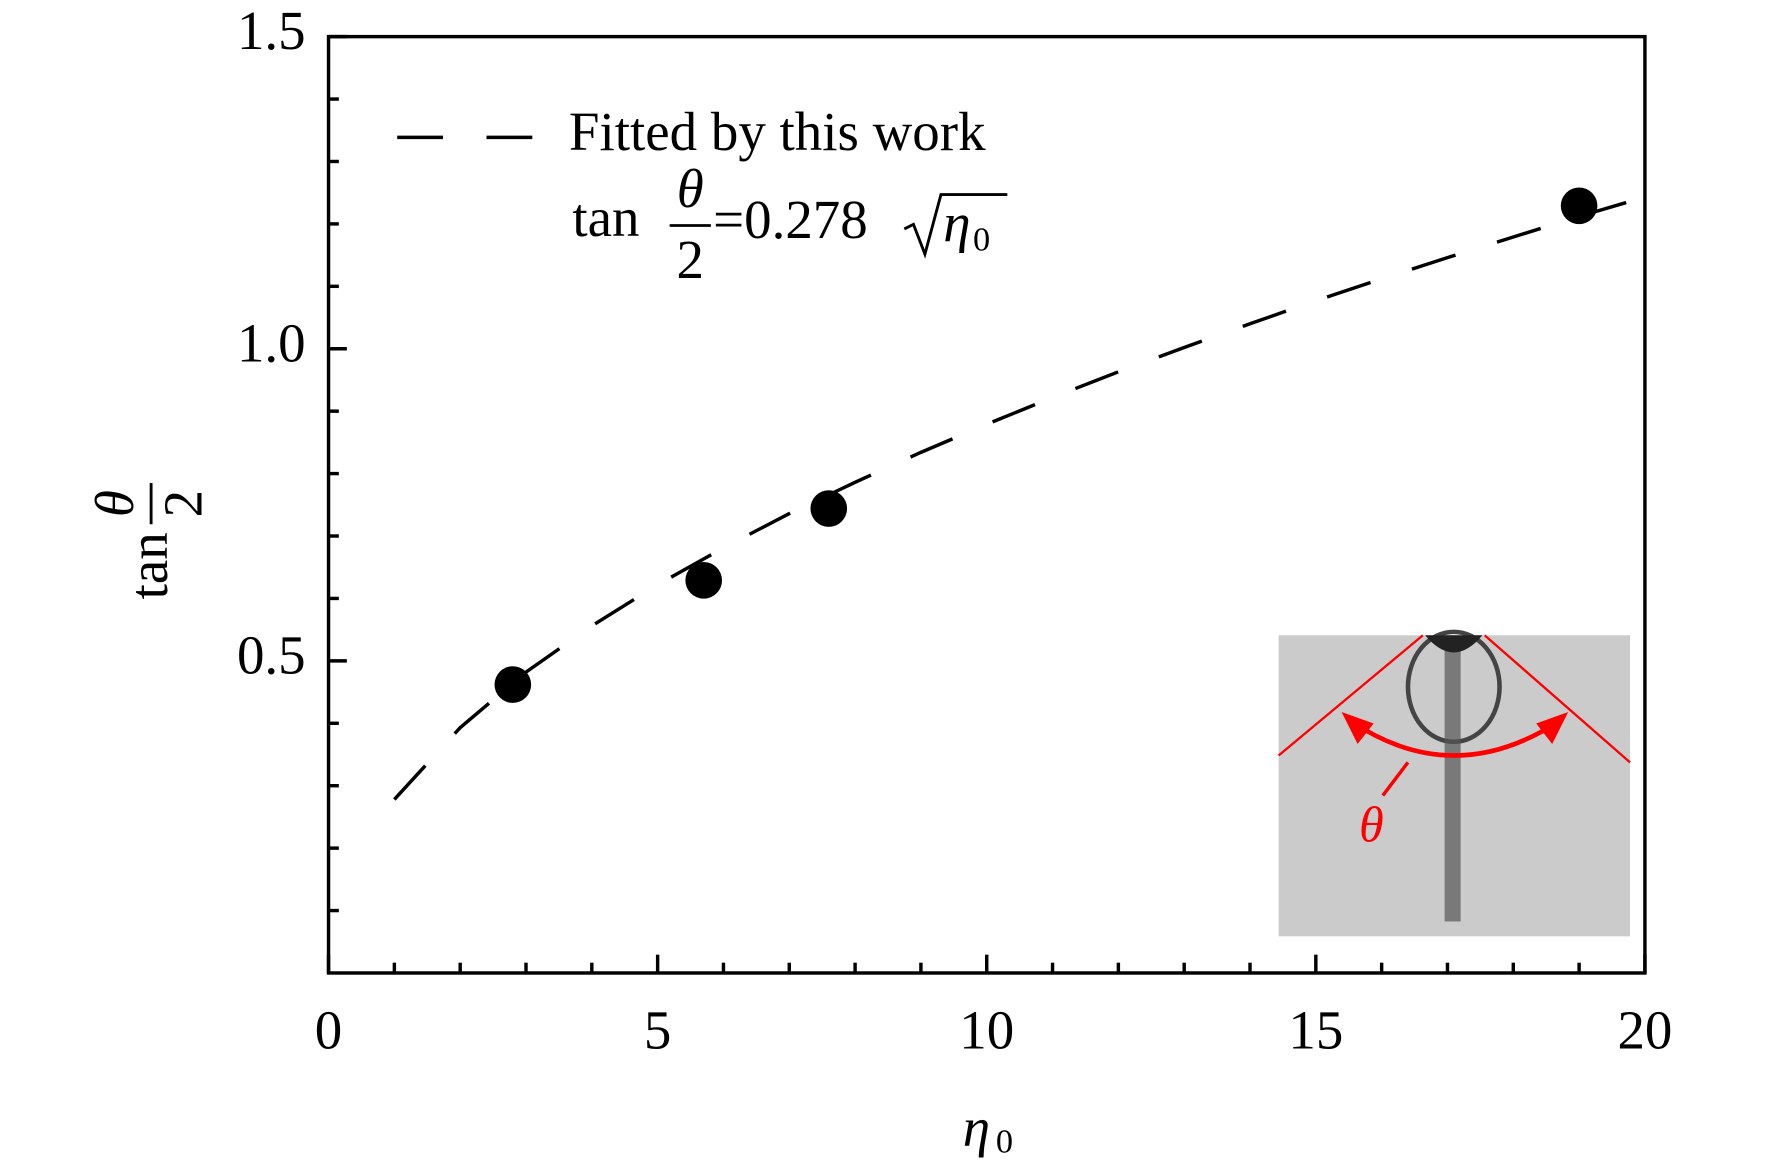 This screenshot has width=1772, height=1163. I want to click on x-tick-label: 10, so click(986, 1030).